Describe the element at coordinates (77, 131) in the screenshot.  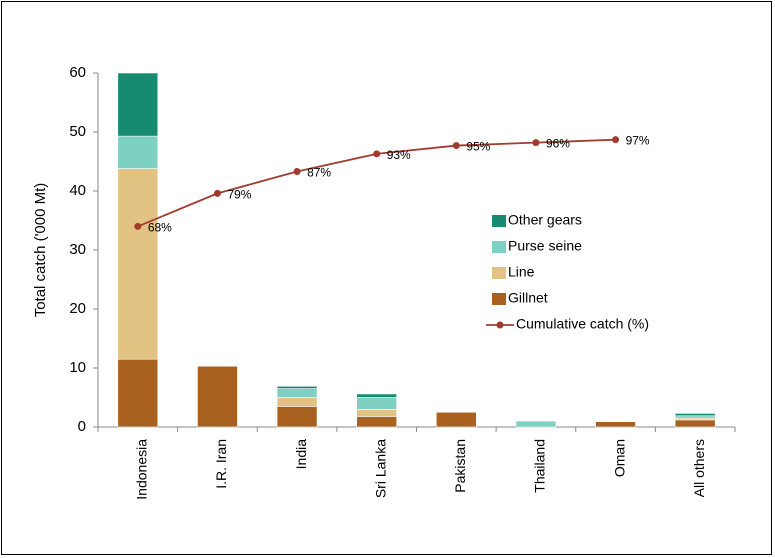
I see `y-tick-label: 50` at that location.